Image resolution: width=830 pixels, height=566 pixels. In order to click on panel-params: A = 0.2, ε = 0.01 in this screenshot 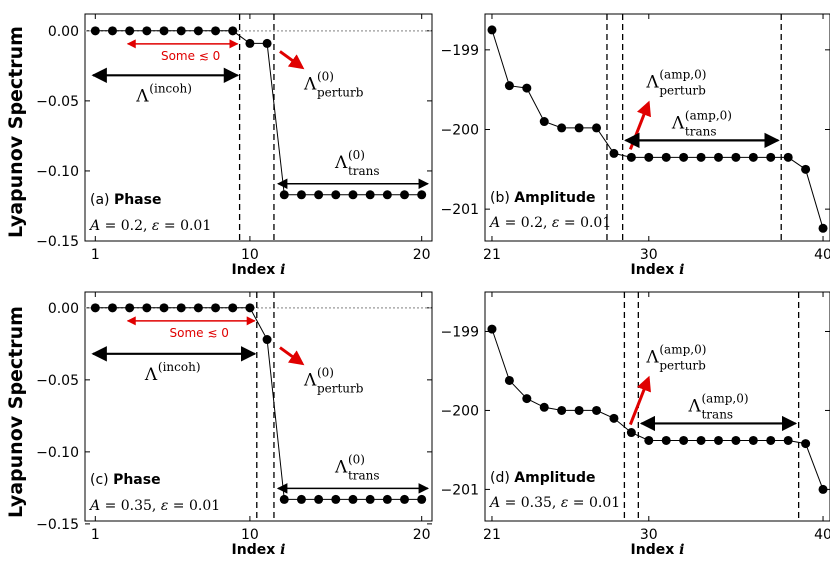, I will do `click(549, 223)`.